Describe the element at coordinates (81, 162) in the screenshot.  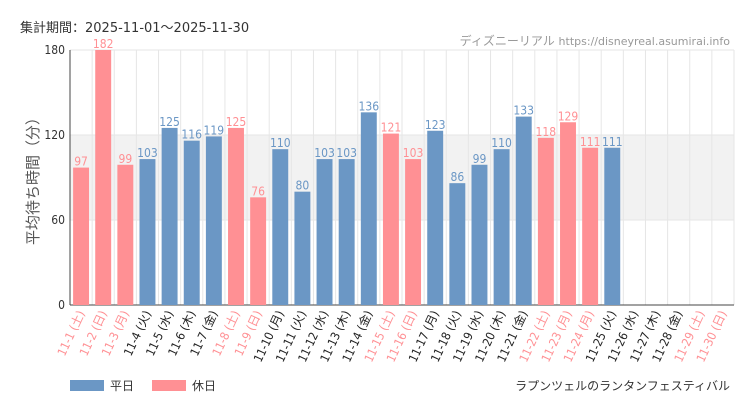
I see `bar-value-label: 97` at that location.